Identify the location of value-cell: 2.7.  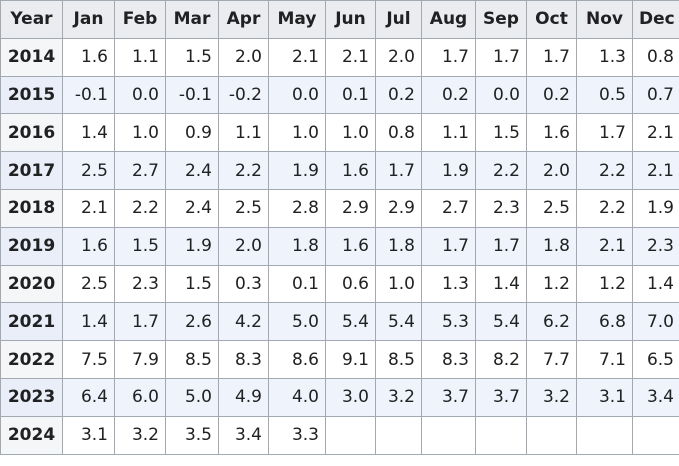
(448, 208).